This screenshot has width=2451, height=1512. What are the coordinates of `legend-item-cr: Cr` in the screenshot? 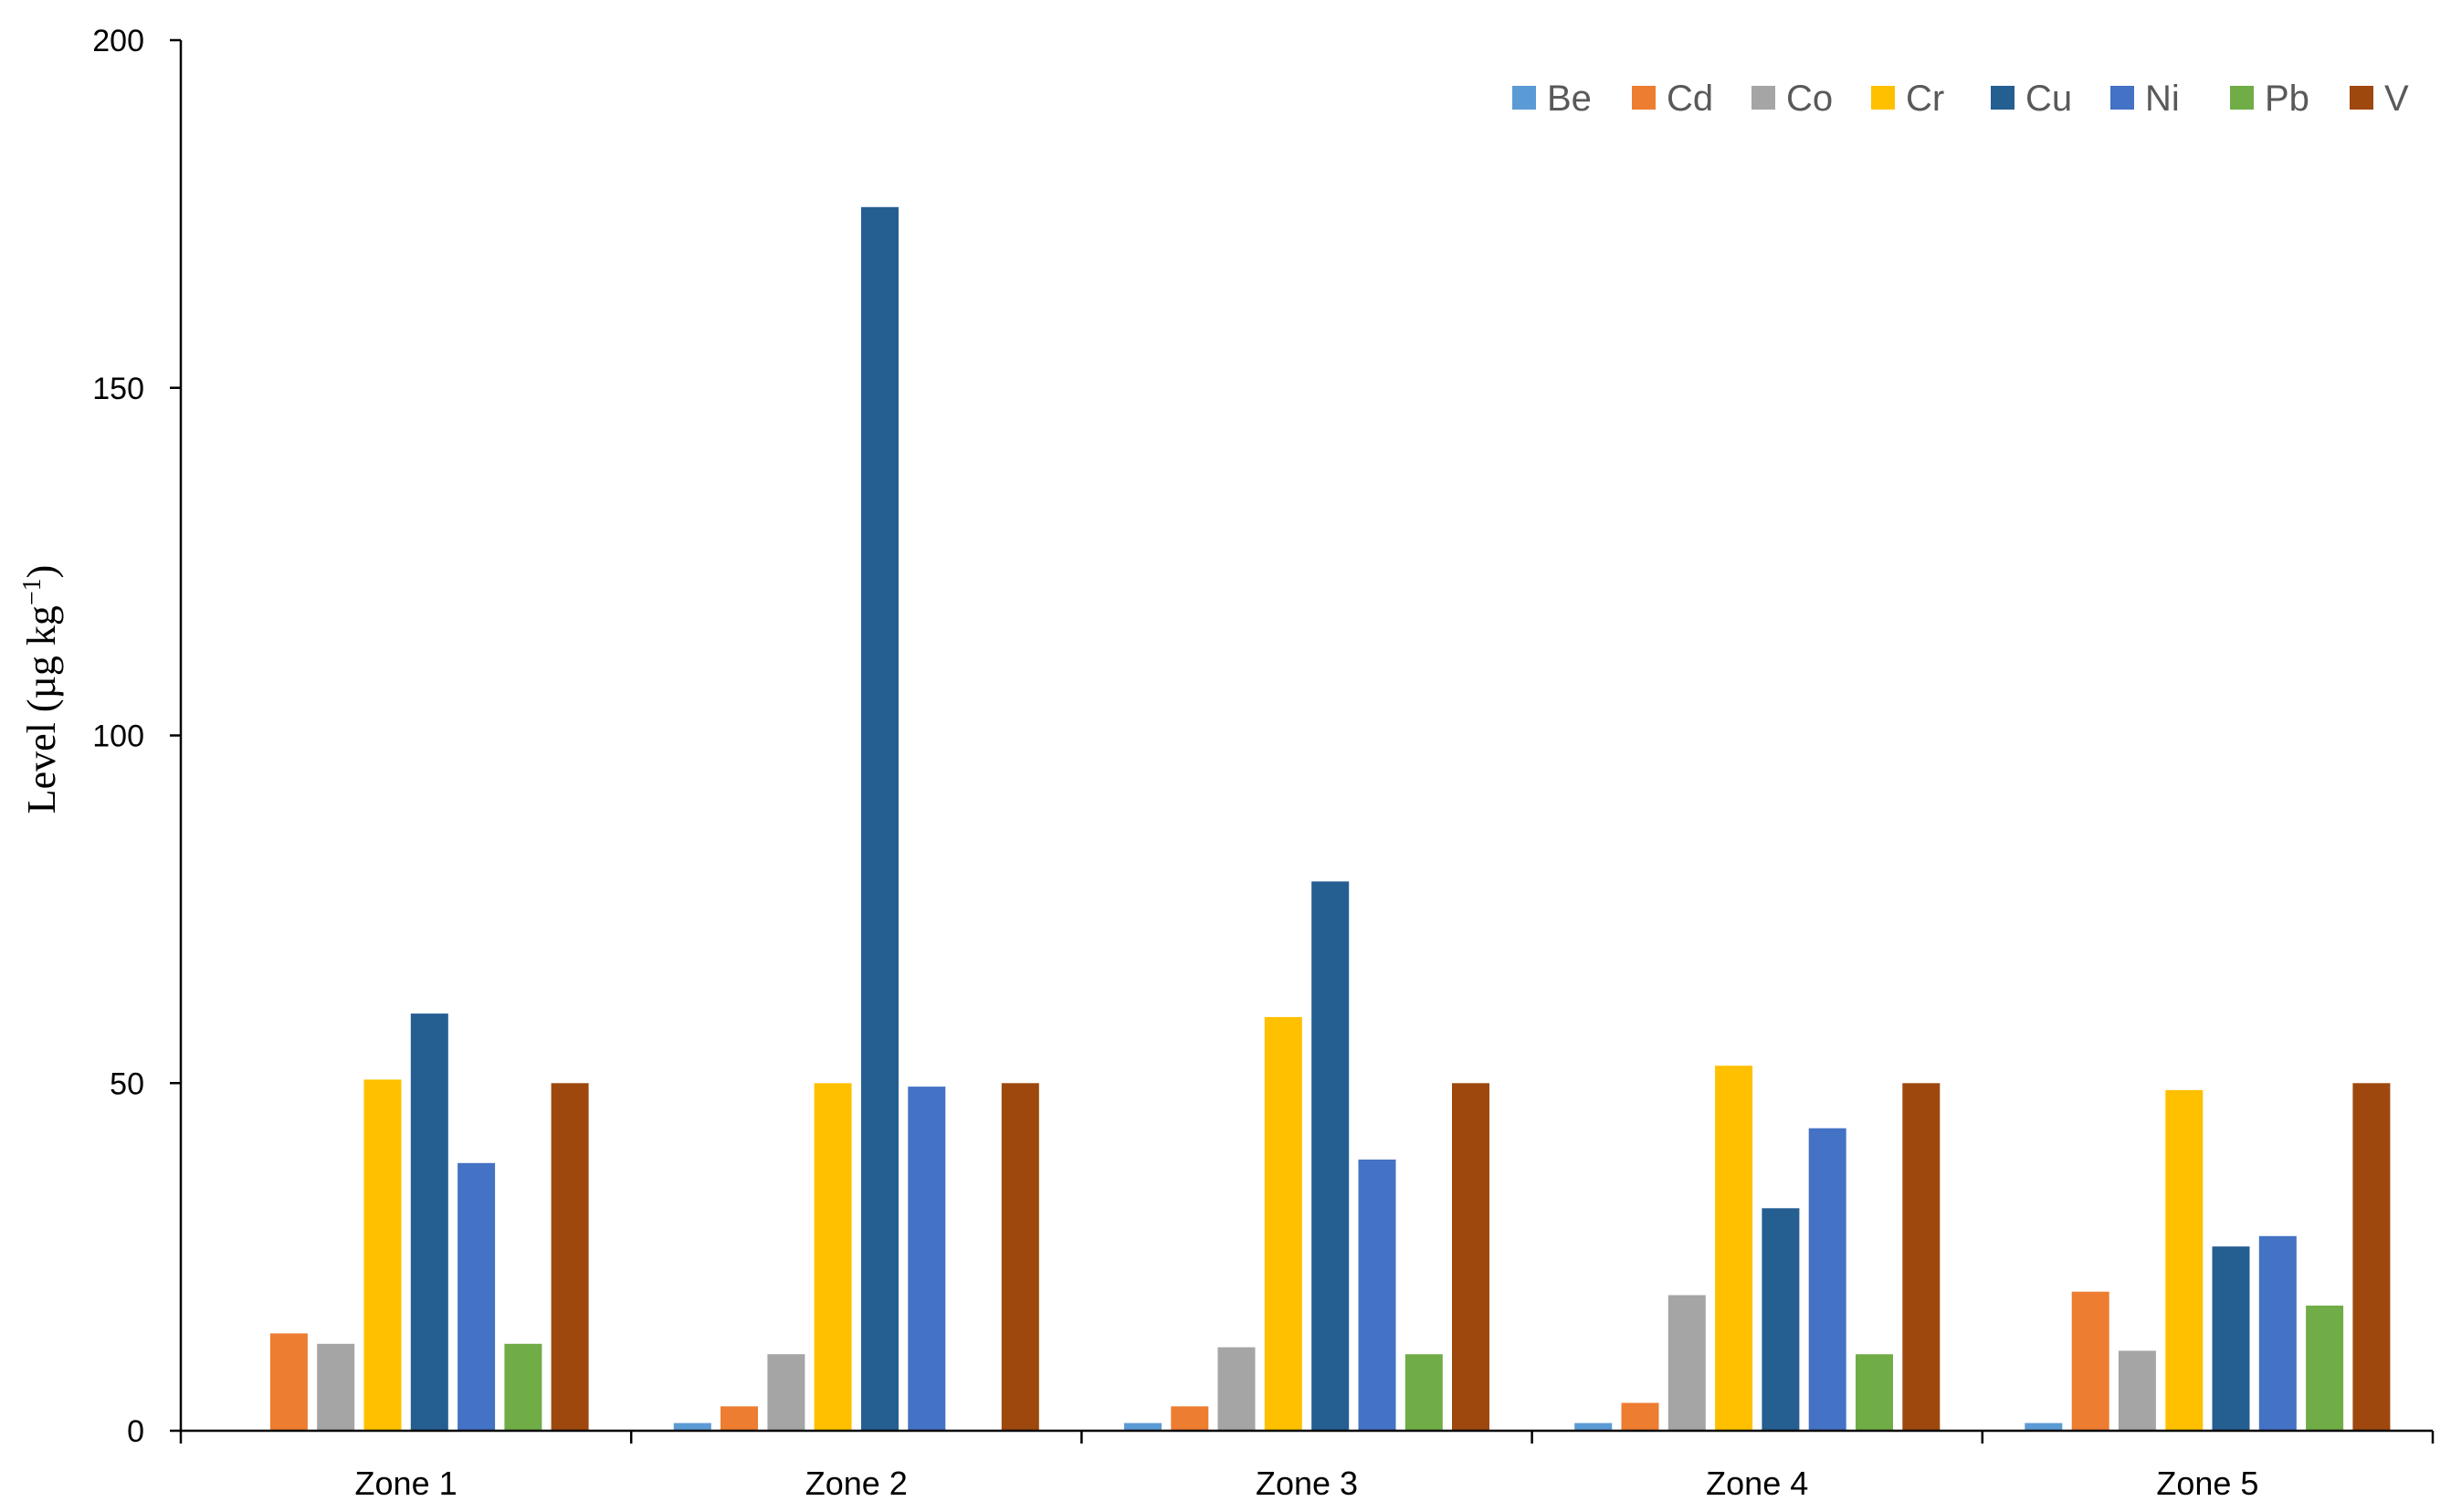 It's located at (1907, 99).